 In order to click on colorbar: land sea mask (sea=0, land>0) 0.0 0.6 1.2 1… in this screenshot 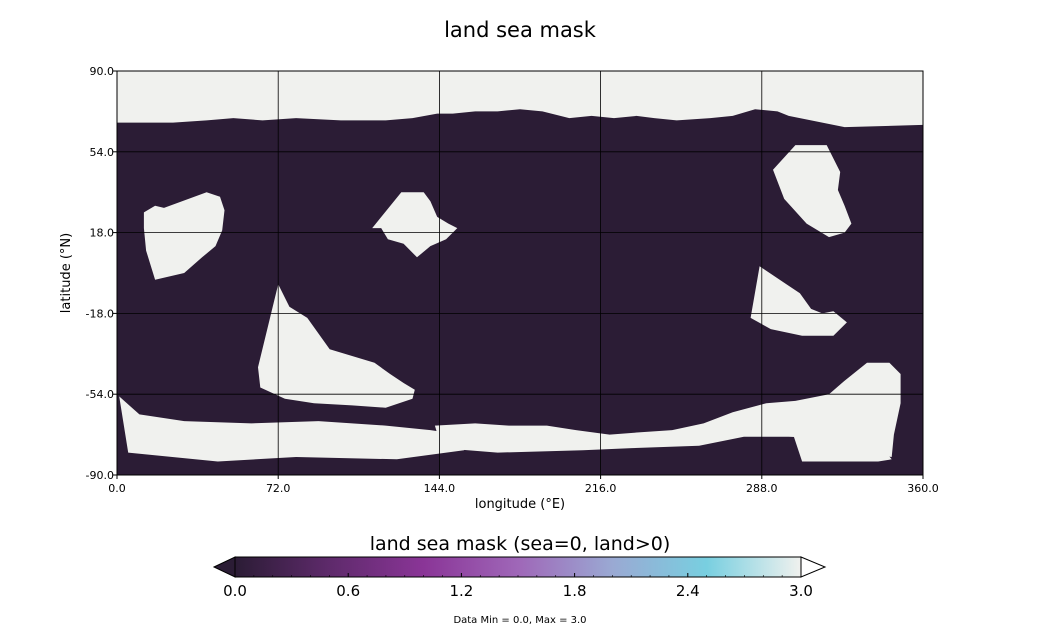, I will do `click(519, 566)`.